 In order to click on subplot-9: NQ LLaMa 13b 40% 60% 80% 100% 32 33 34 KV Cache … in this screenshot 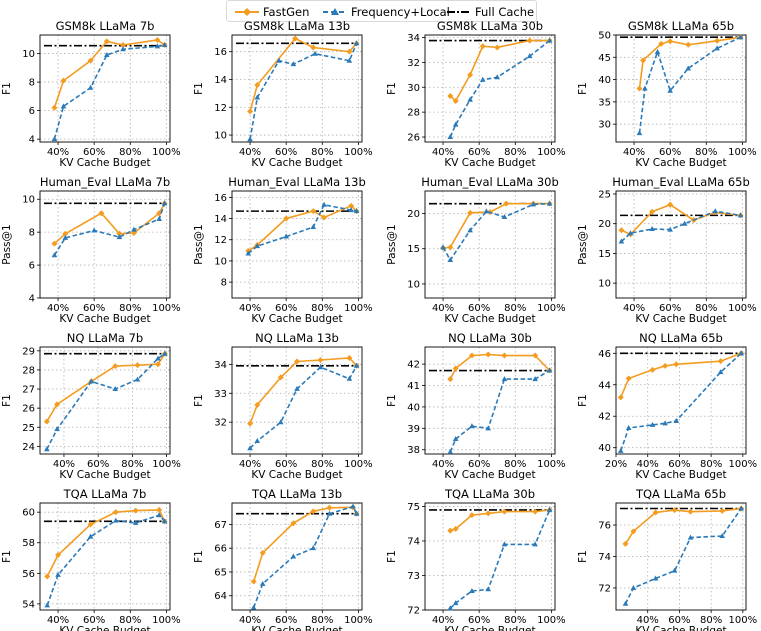, I will do `click(283, 406)`.